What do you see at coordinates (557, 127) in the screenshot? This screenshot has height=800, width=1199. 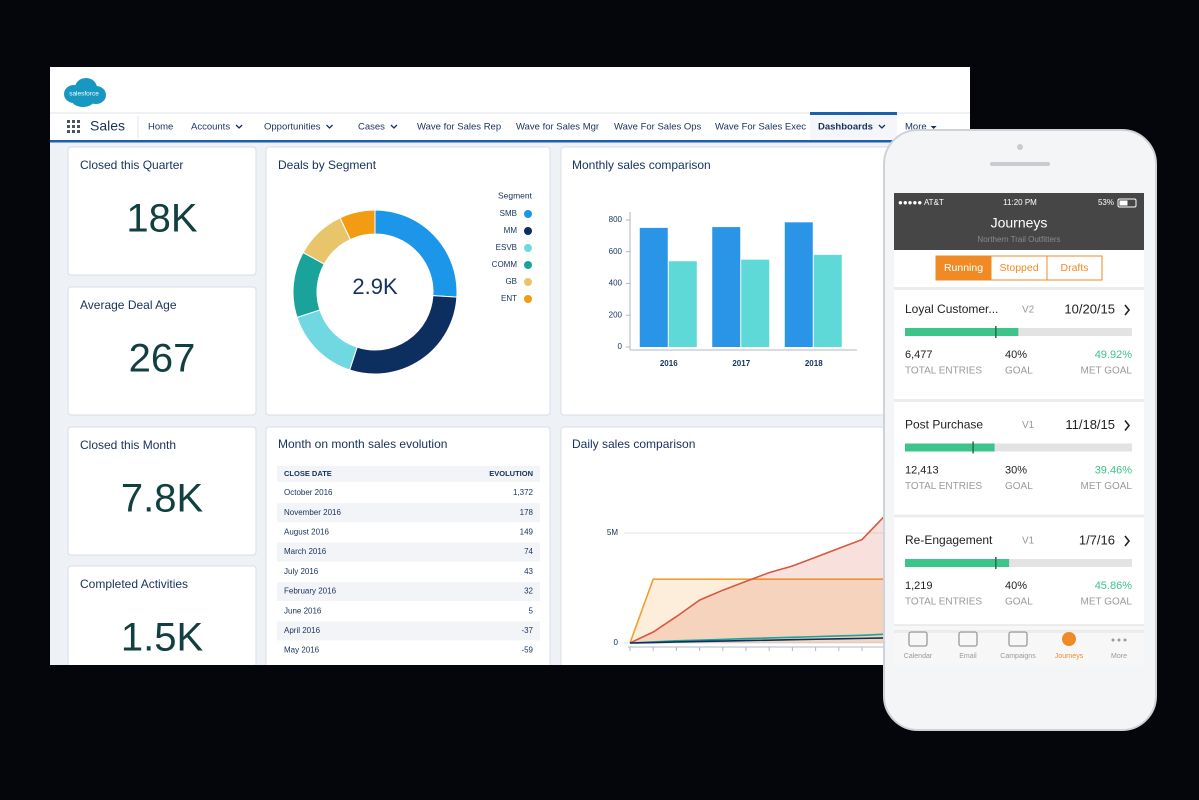 I see `nav-item: Wave for Sales Mgr` at bounding box center [557, 127].